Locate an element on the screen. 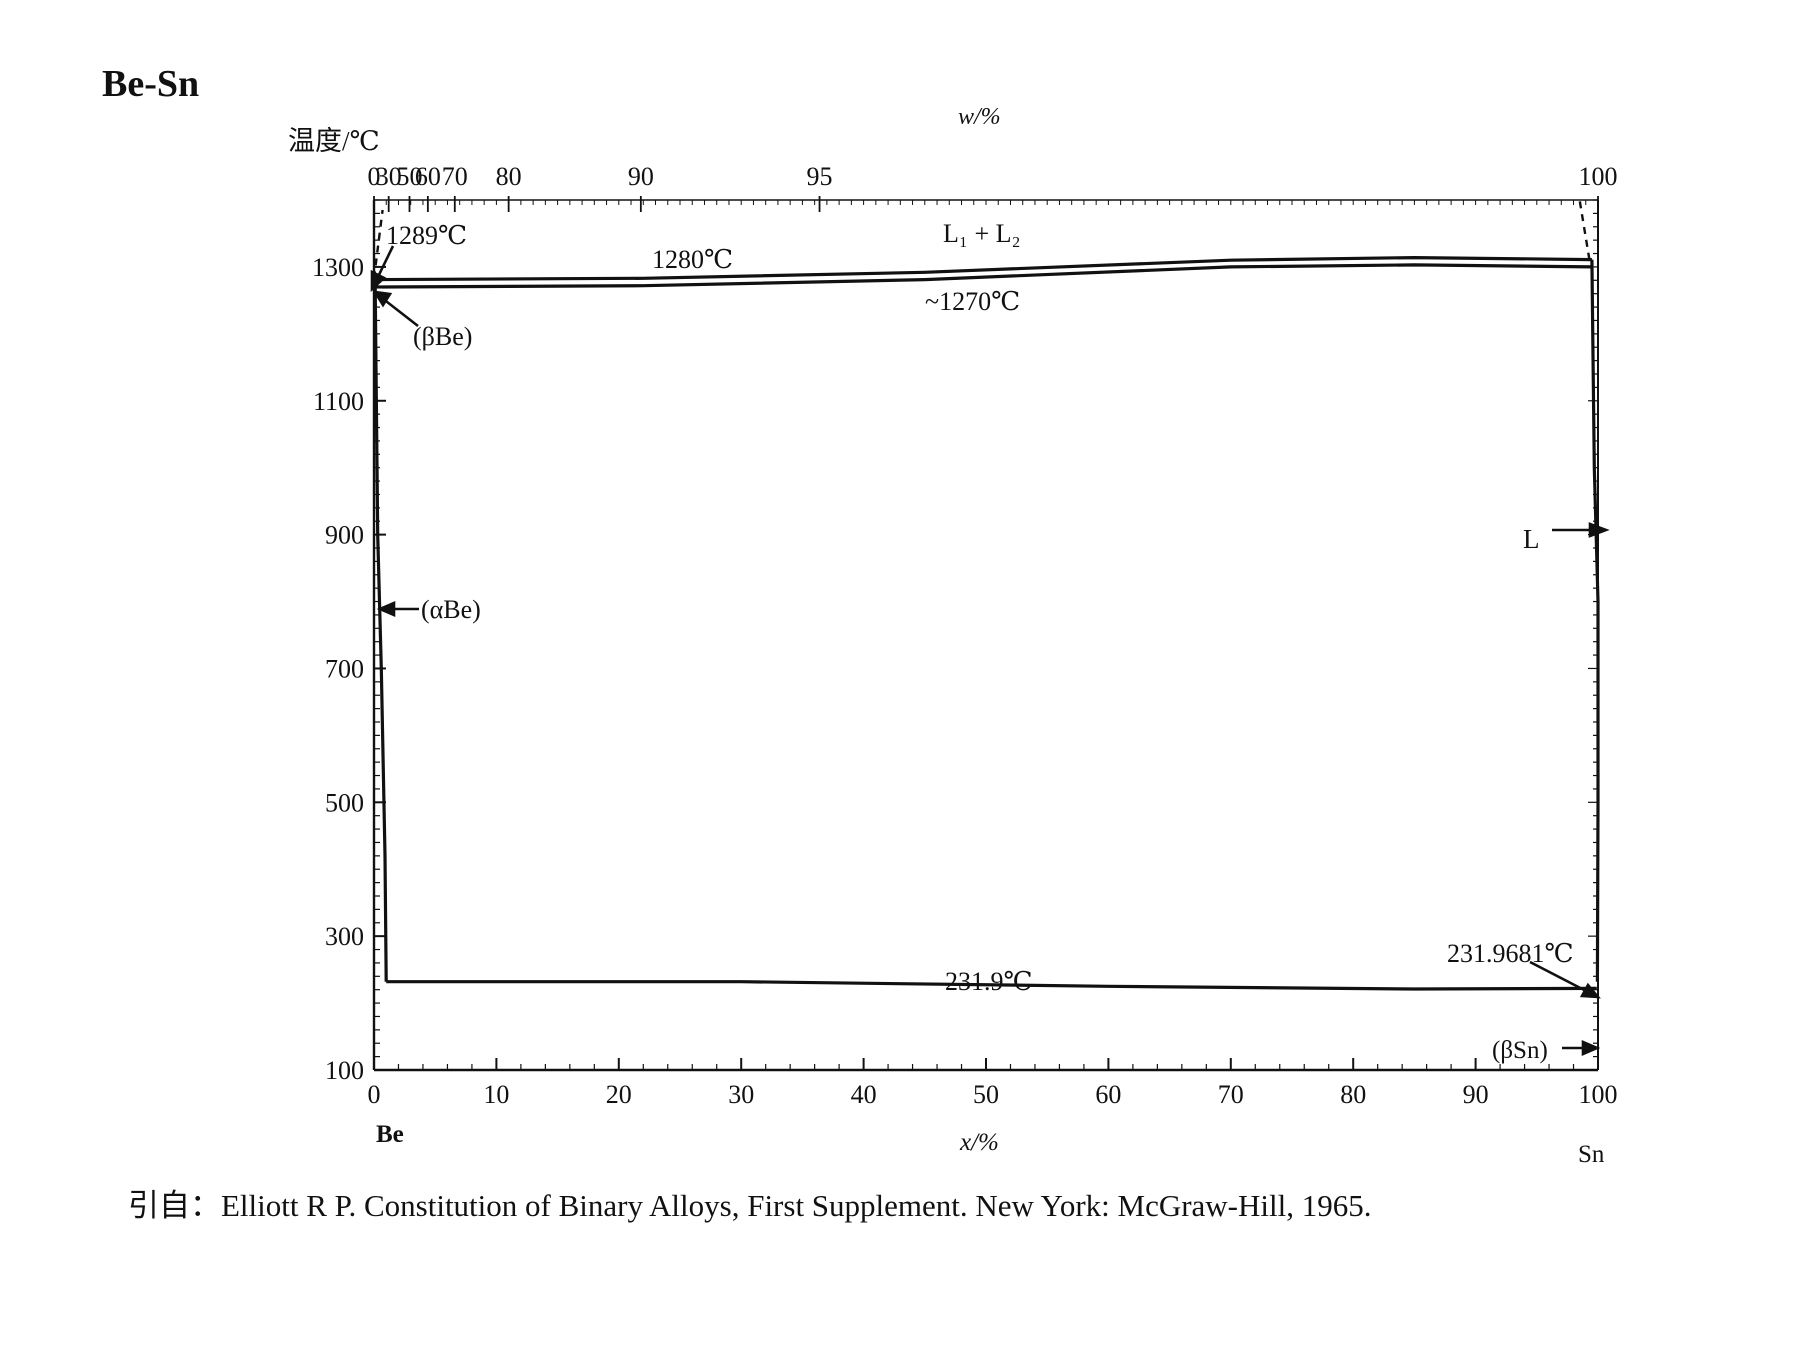 Image resolution: width=1795 pixels, height=1346 pixels. top-tick-label: 30 is located at coordinates (389, 176).